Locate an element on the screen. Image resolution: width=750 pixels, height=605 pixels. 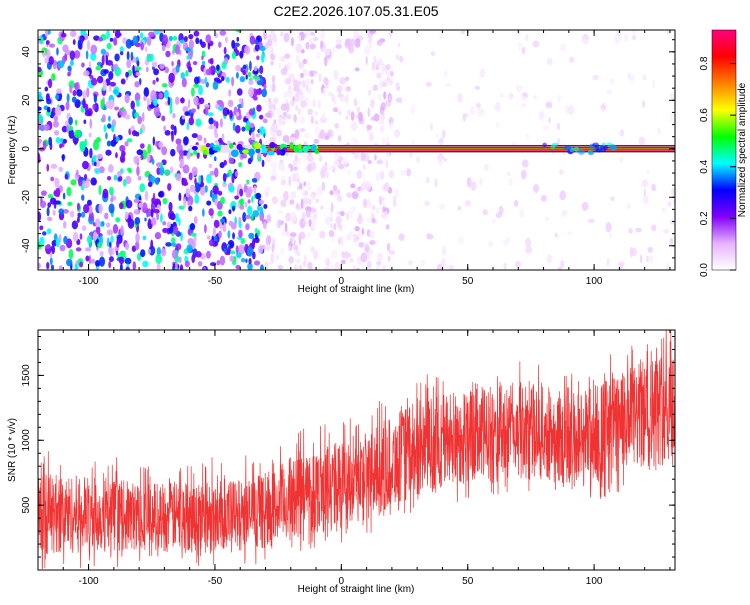
x-tick-label: -100 is located at coordinates (89, 281).